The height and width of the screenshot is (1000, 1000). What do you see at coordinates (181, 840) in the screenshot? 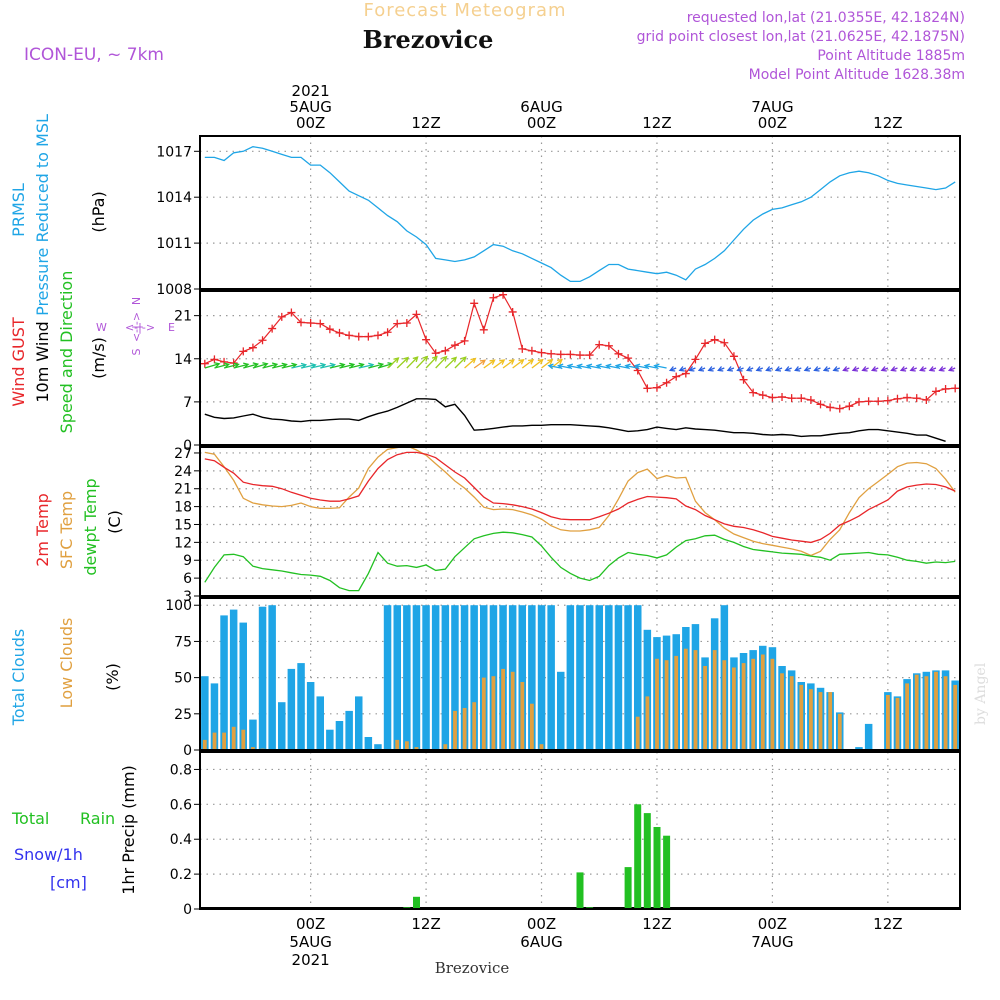
I see `y-tick-label: 0.4` at bounding box center [181, 840].